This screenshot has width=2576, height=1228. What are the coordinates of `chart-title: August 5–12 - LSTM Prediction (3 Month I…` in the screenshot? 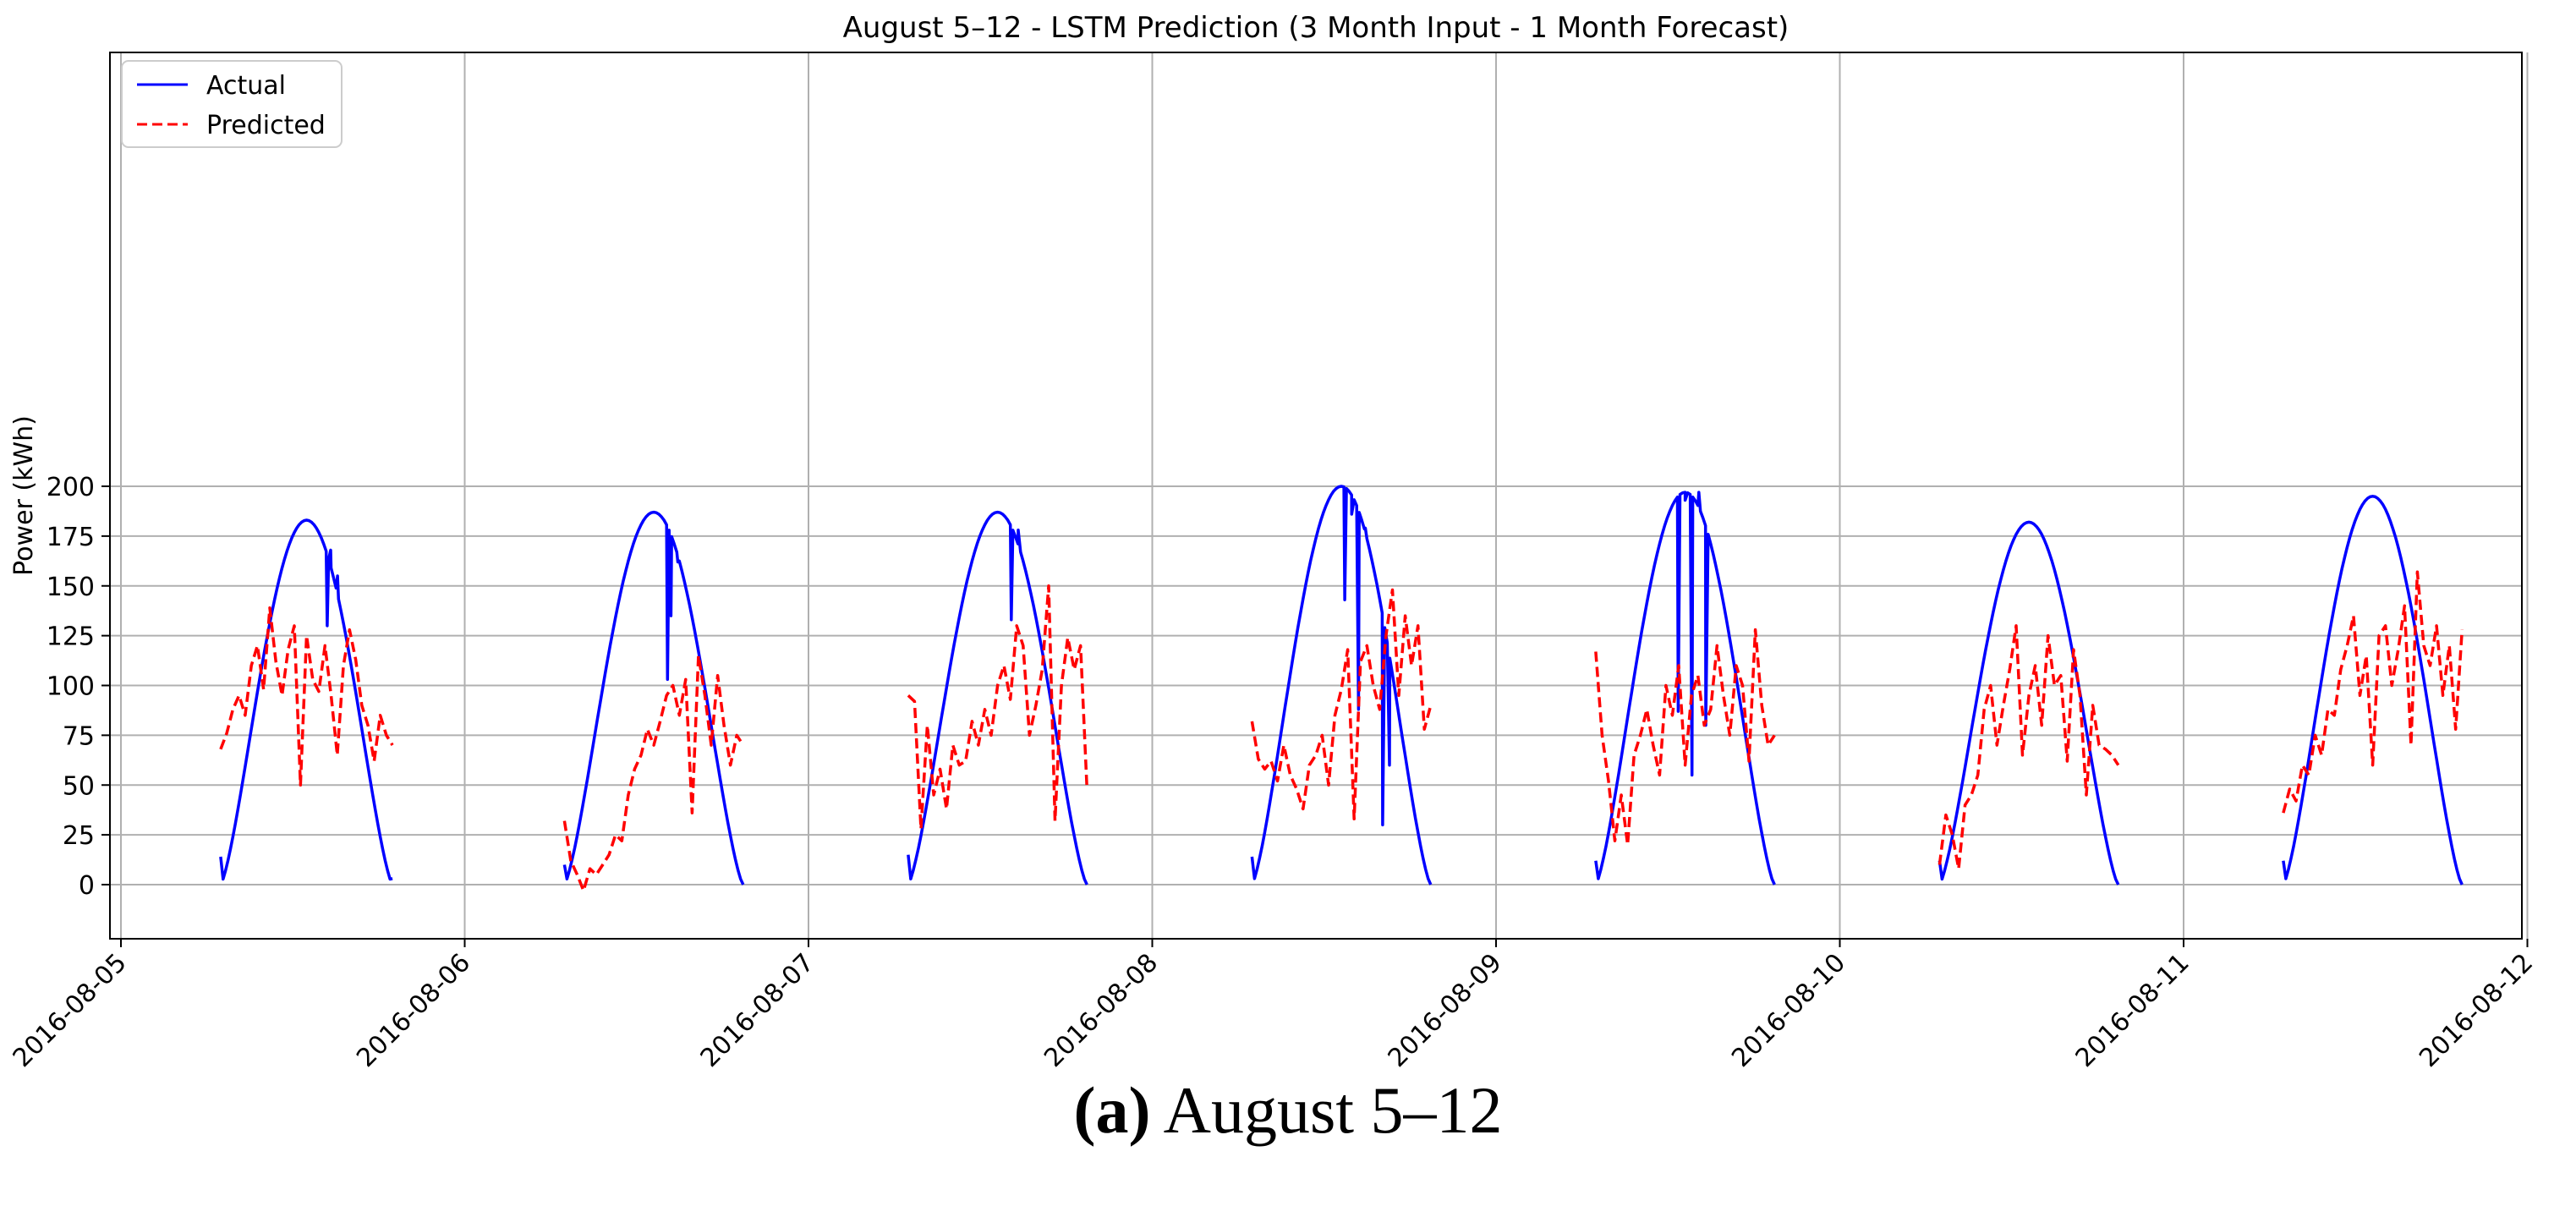 It's located at (1316, 28).